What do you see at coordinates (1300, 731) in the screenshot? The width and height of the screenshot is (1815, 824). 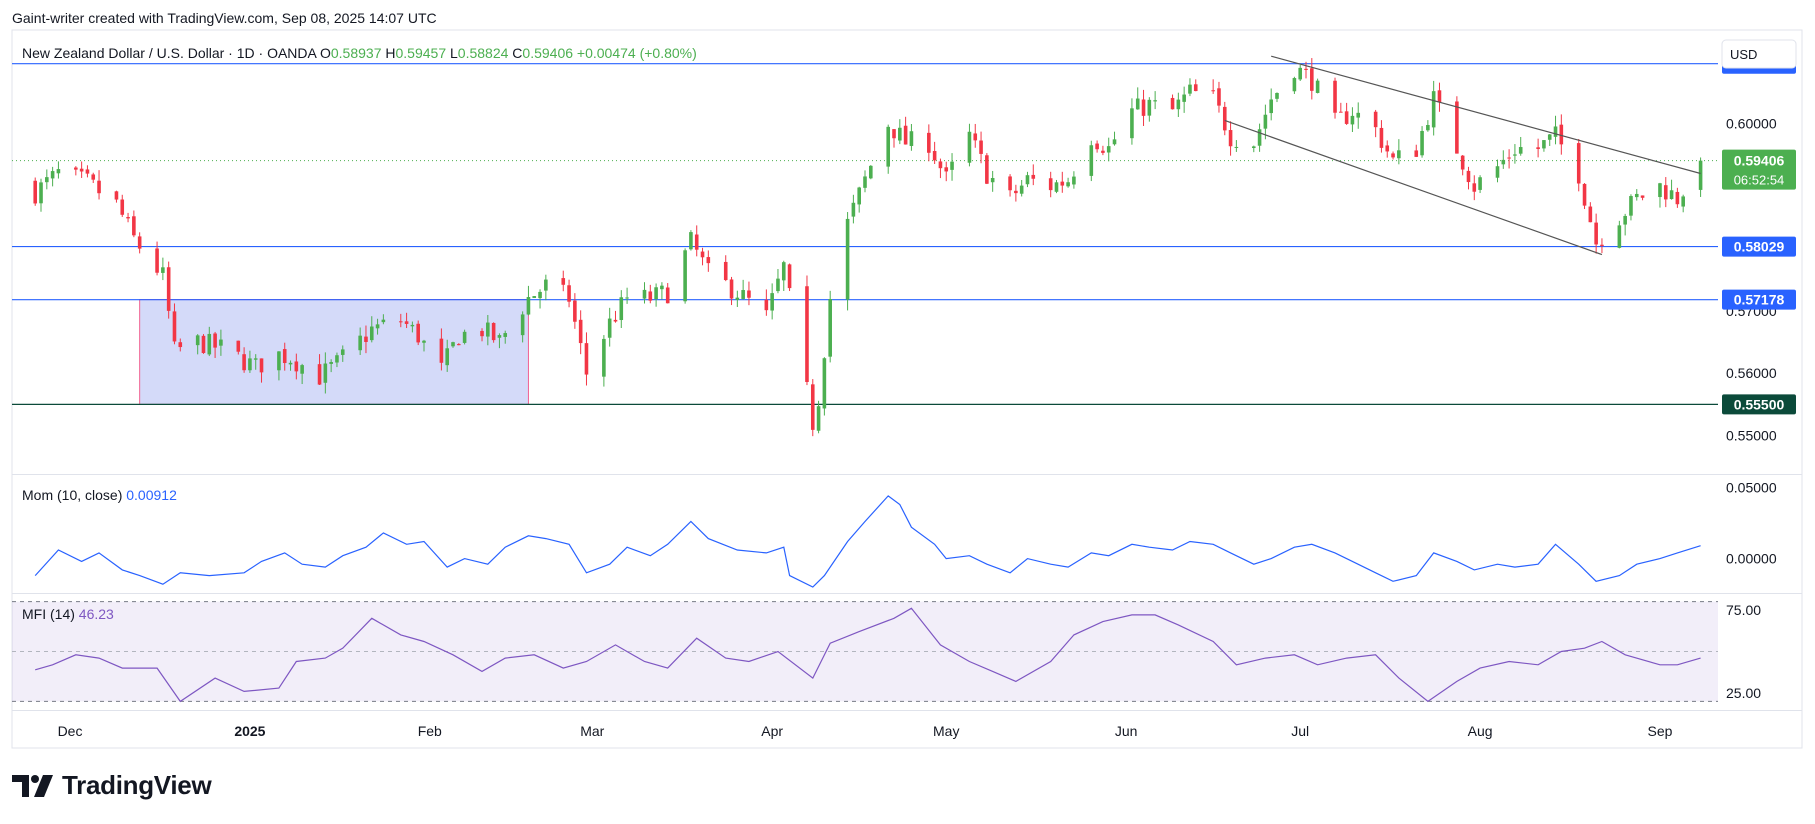 I see `time-axis-tick-label: Jul` at bounding box center [1300, 731].